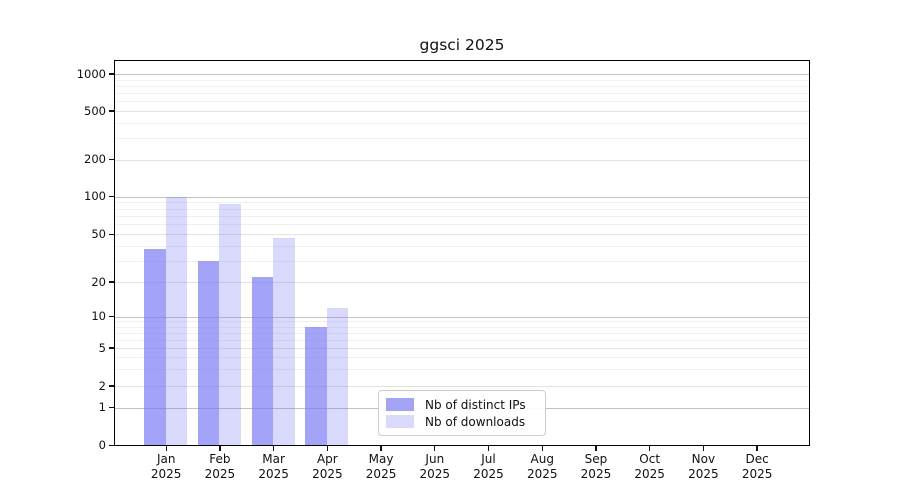 This screenshot has width=900, height=500. What do you see at coordinates (381, 459) in the screenshot?
I see `x-tick-month: May` at bounding box center [381, 459].